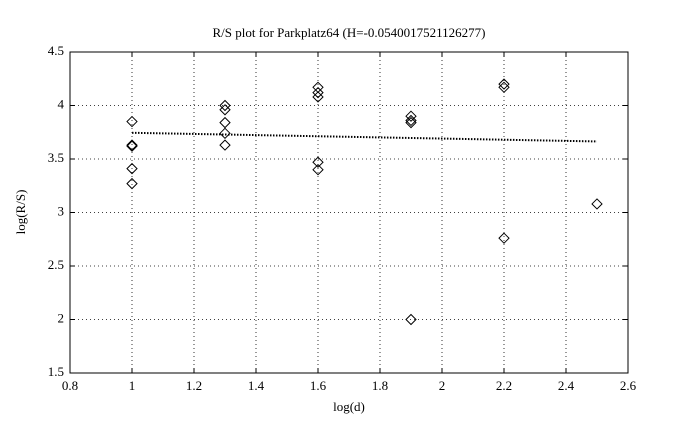  I want to click on x-tick-label: 1.4, so click(256, 385).